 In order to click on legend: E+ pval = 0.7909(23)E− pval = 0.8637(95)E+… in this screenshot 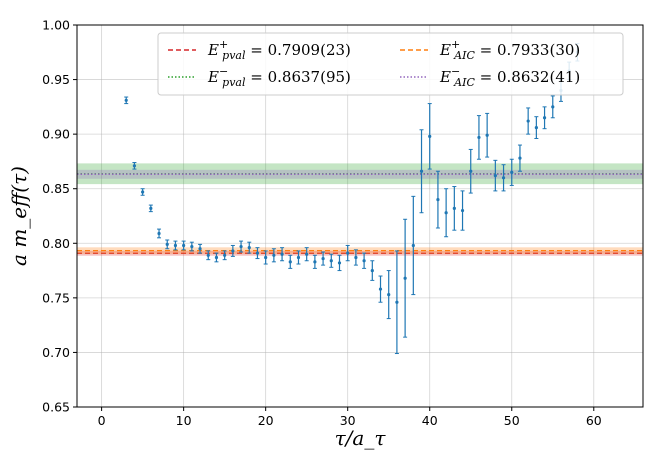, I will do `click(390, 64)`.